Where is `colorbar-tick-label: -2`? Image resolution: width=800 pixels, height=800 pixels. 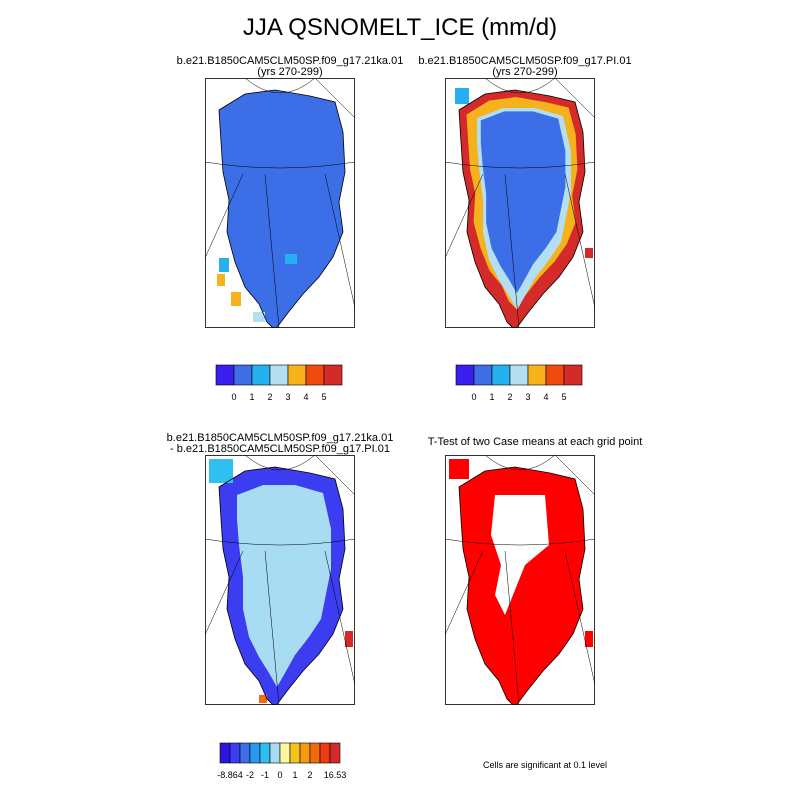
colorbar-tick-label: -2 is located at coordinates (250, 775).